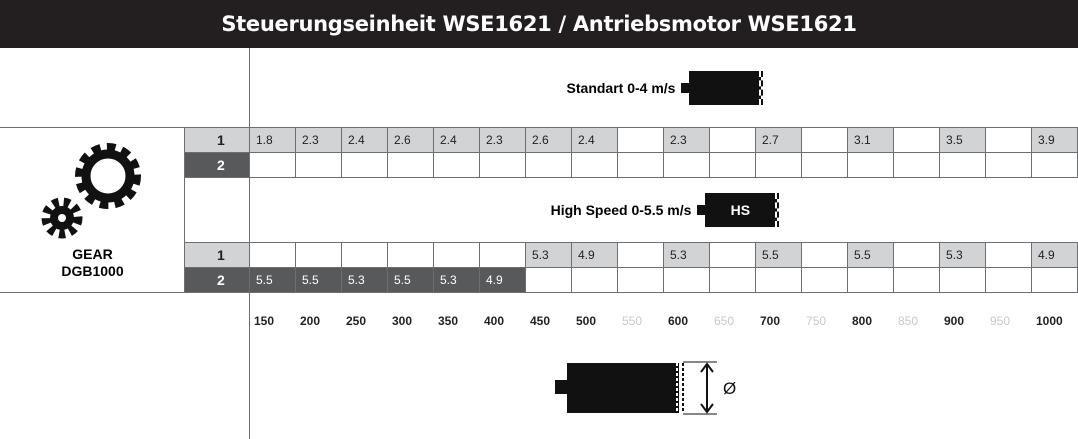 This screenshot has width=1078, height=439. Describe the element at coordinates (632, 321) in the screenshot. I see `diameter-label: 550` at that location.